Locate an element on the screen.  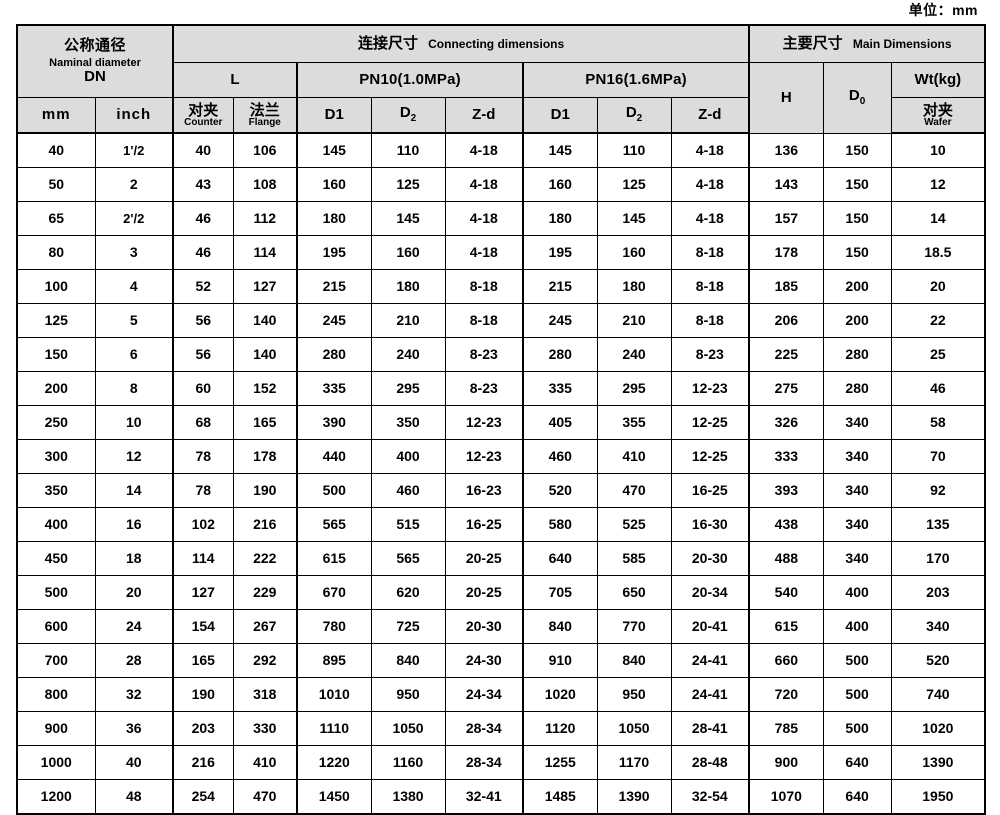
table-cell: 40 is located at coordinates (56, 150).